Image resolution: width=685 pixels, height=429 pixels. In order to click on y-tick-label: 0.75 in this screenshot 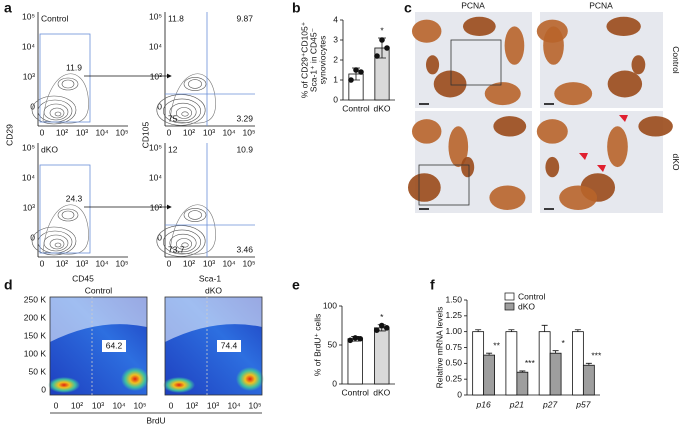, I will do `click(453, 347)`.